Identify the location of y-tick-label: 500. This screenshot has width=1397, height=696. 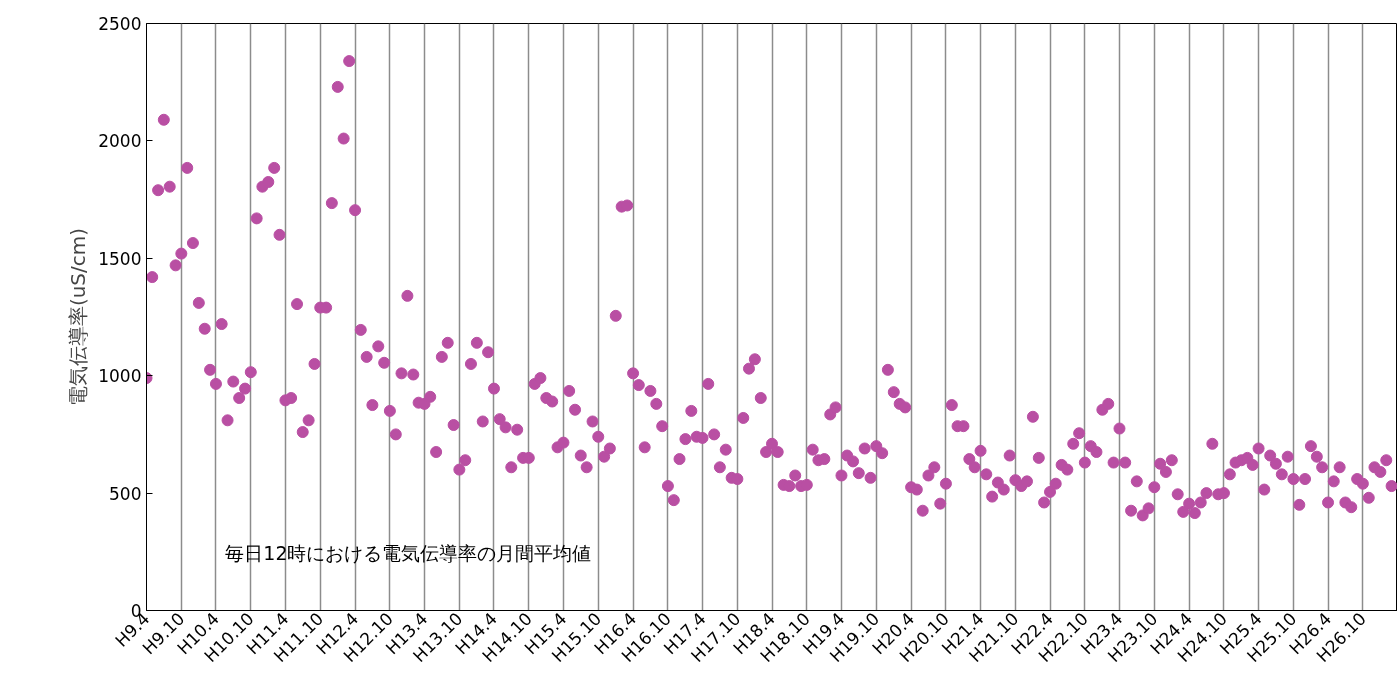
(125, 493).